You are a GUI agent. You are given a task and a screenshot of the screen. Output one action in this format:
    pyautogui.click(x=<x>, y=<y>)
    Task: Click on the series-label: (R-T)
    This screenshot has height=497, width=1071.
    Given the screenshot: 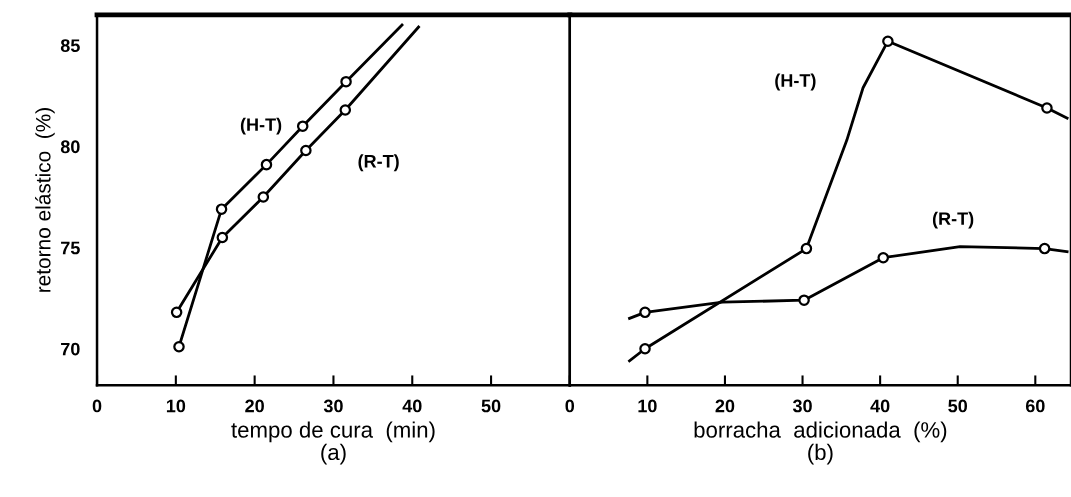 What is the action you would take?
    pyautogui.click(x=953, y=220)
    